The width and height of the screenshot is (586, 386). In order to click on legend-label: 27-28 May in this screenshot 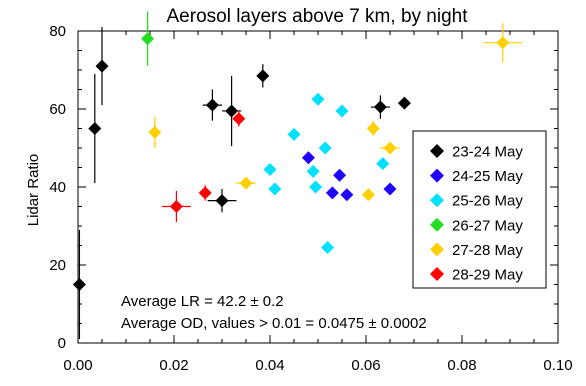, I will do `click(487, 250)`.